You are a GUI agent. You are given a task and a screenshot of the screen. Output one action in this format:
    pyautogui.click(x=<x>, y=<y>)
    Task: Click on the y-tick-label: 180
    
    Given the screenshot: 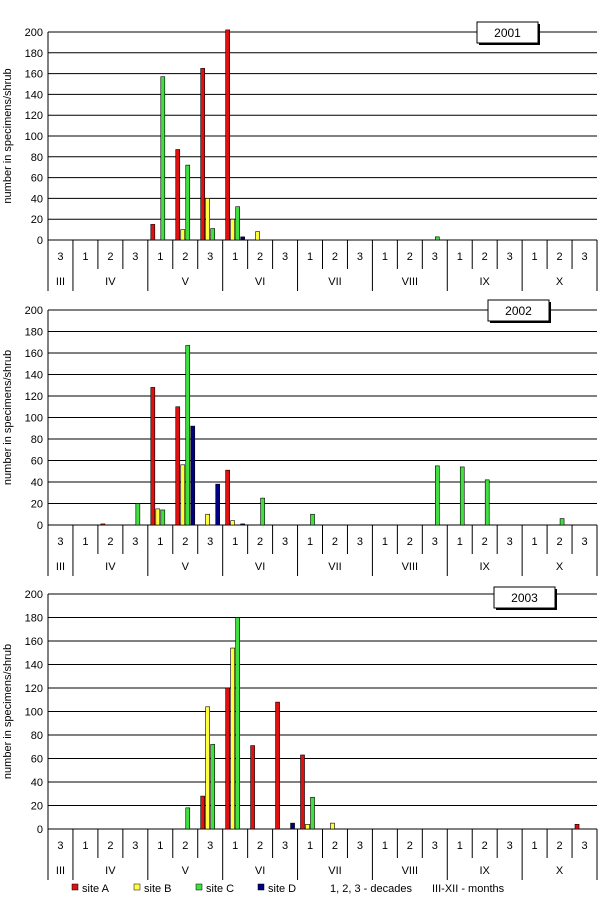 What is the action you would take?
    pyautogui.click(x=34, y=619)
    